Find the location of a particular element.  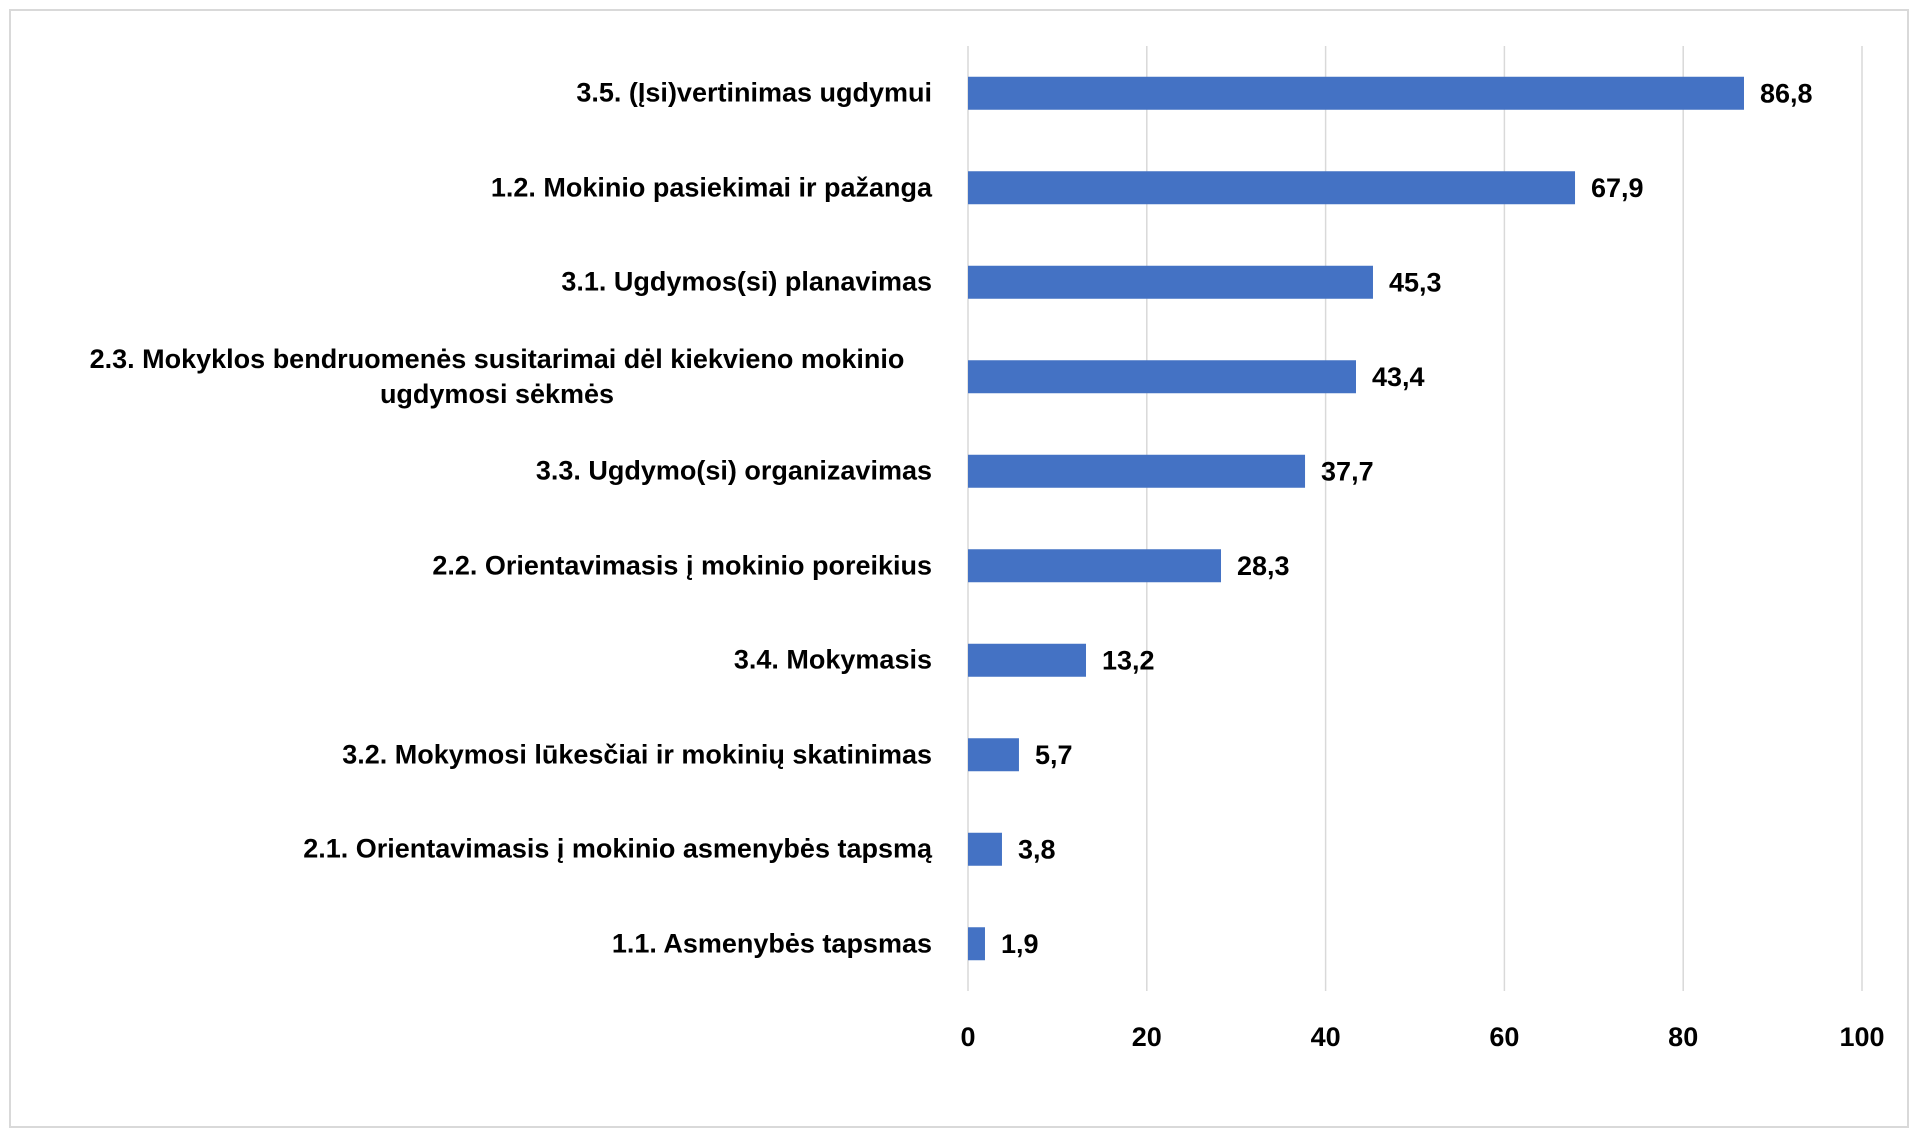

value-label: 13,2 is located at coordinates (1128, 660).